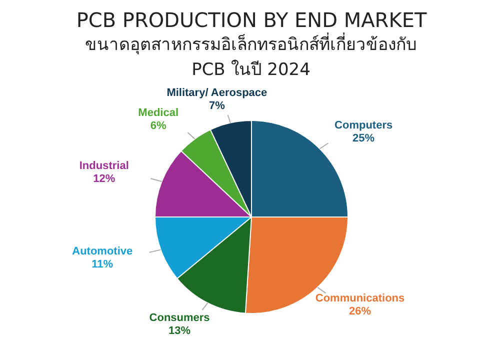  I want to click on slice-label: Industrial, so click(104, 166).